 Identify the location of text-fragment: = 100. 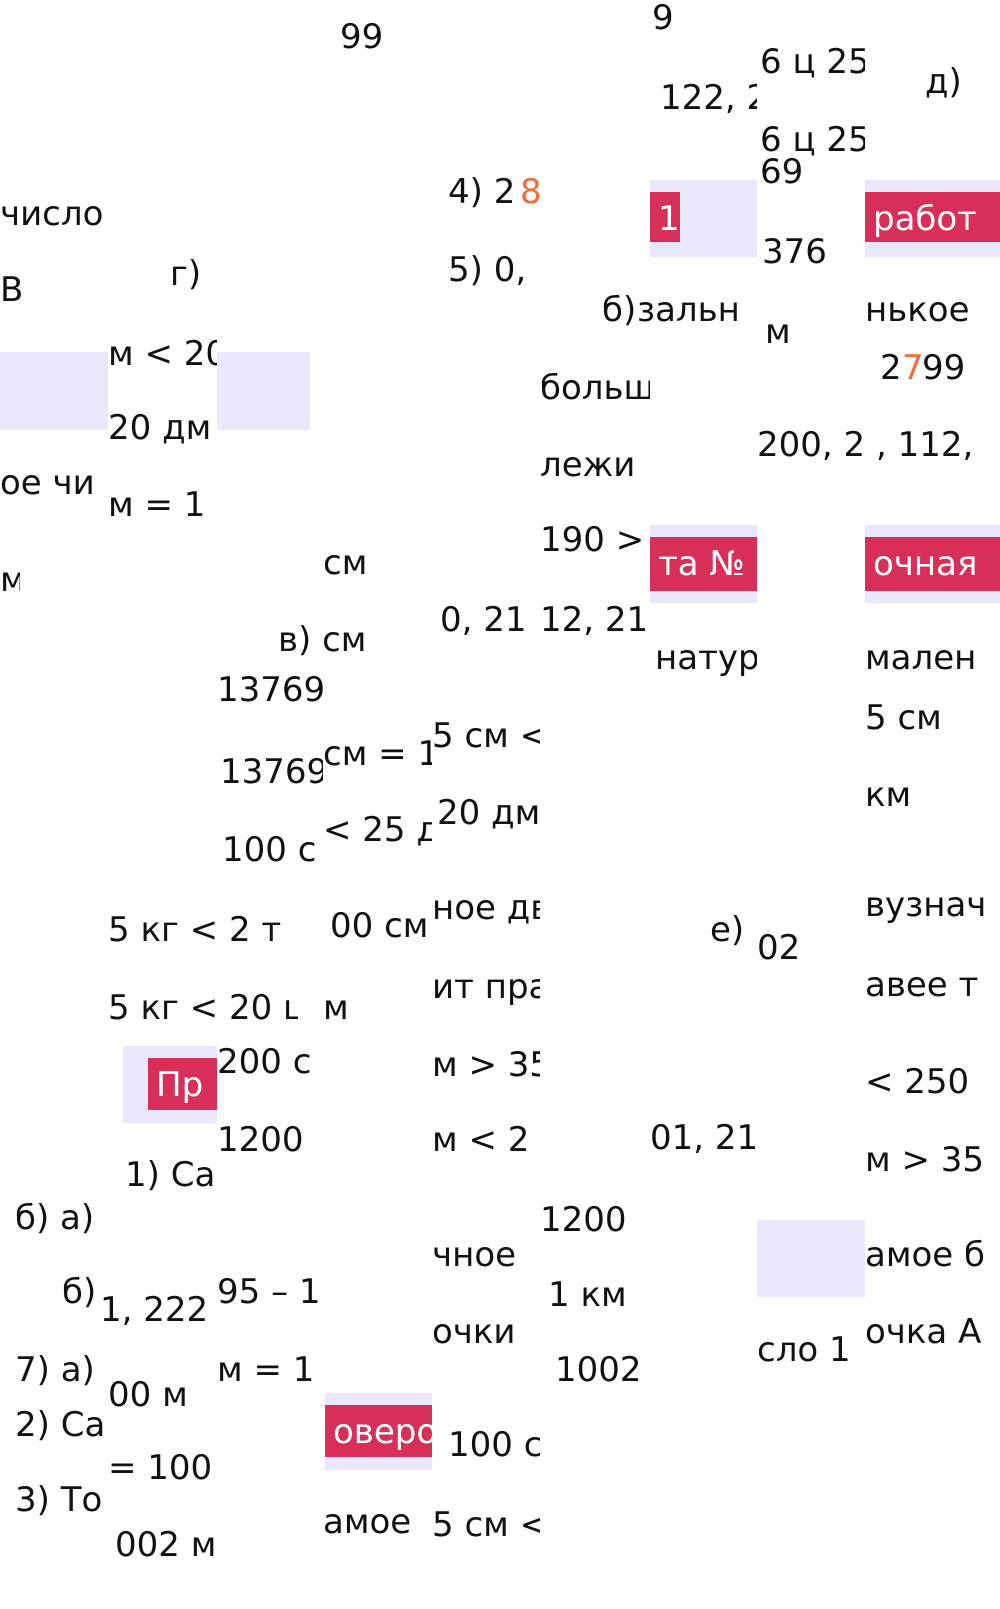
(160, 1468).